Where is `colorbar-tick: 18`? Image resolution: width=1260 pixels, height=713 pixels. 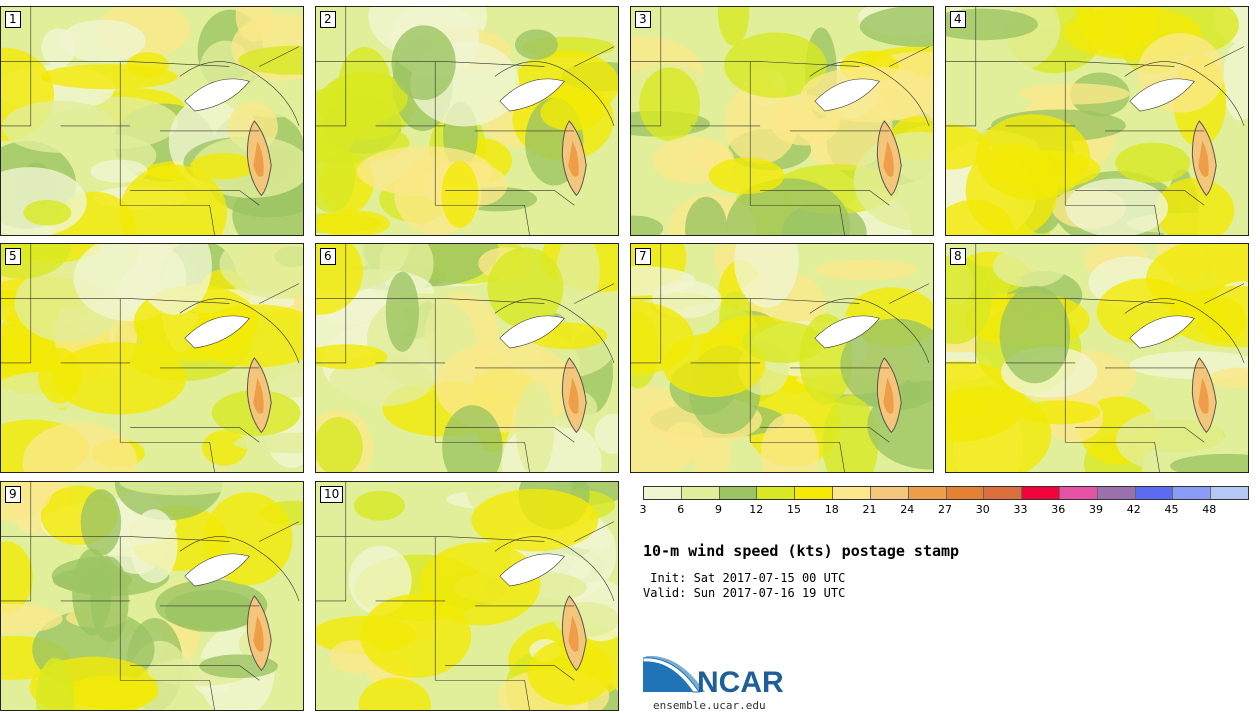
colorbar-tick: 18 is located at coordinates (831, 509).